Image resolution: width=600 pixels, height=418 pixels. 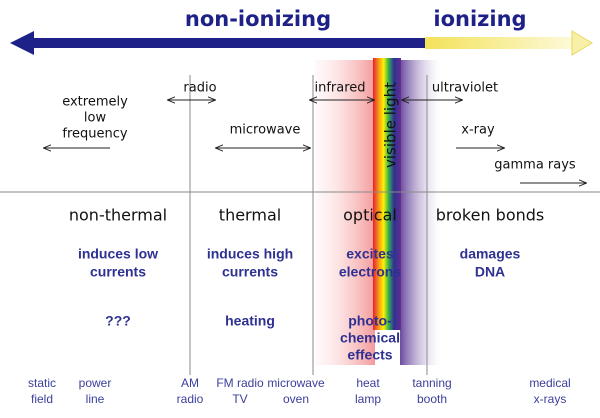 What do you see at coordinates (258, 19) in the screenshot?
I see `non-ionizing-label: non-ionizing` at bounding box center [258, 19].